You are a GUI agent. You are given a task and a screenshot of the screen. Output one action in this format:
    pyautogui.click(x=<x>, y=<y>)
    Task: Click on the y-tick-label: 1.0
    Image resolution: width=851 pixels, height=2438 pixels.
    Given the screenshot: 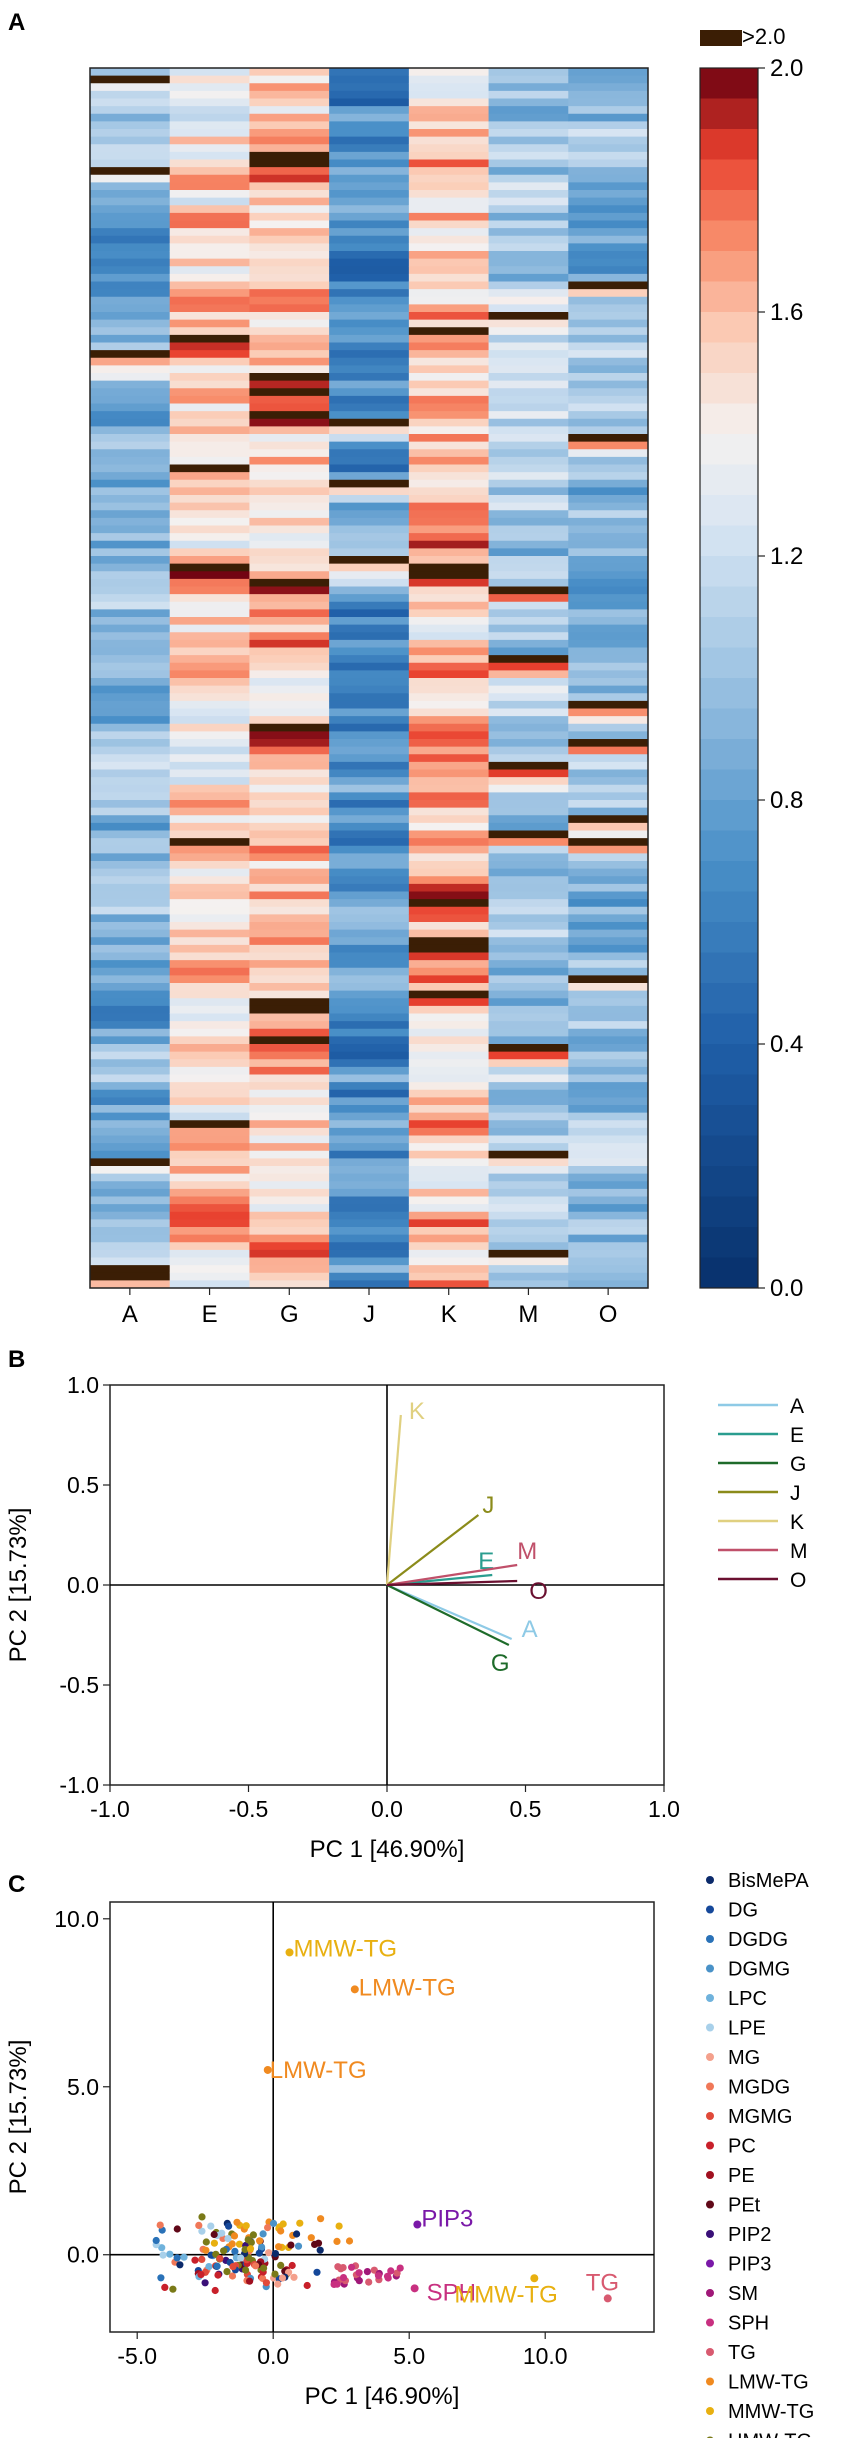 What is the action you would take?
    pyautogui.click(x=83, y=1385)
    